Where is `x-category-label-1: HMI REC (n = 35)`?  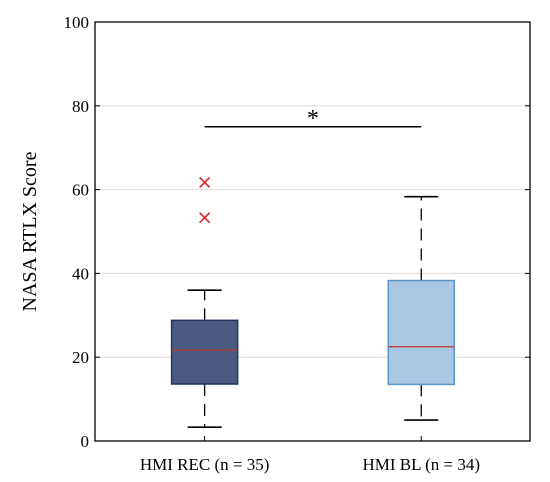 x-category-label-1: HMI REC (n = 35) is located at coordinates (205, 464).